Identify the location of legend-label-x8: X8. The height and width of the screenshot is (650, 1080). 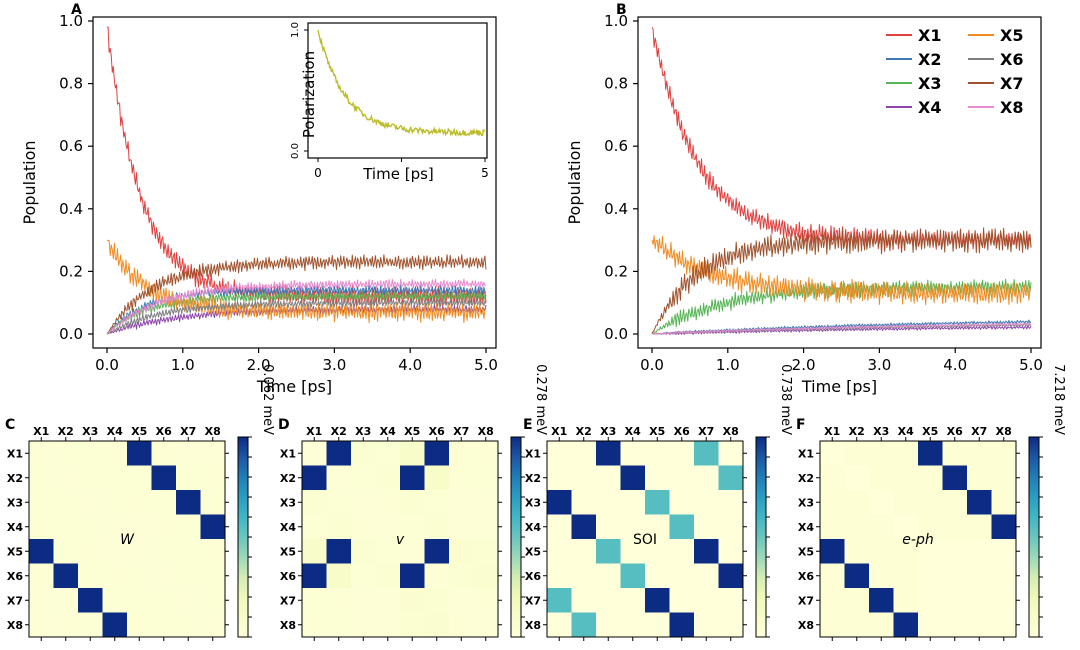
(1011, 107).